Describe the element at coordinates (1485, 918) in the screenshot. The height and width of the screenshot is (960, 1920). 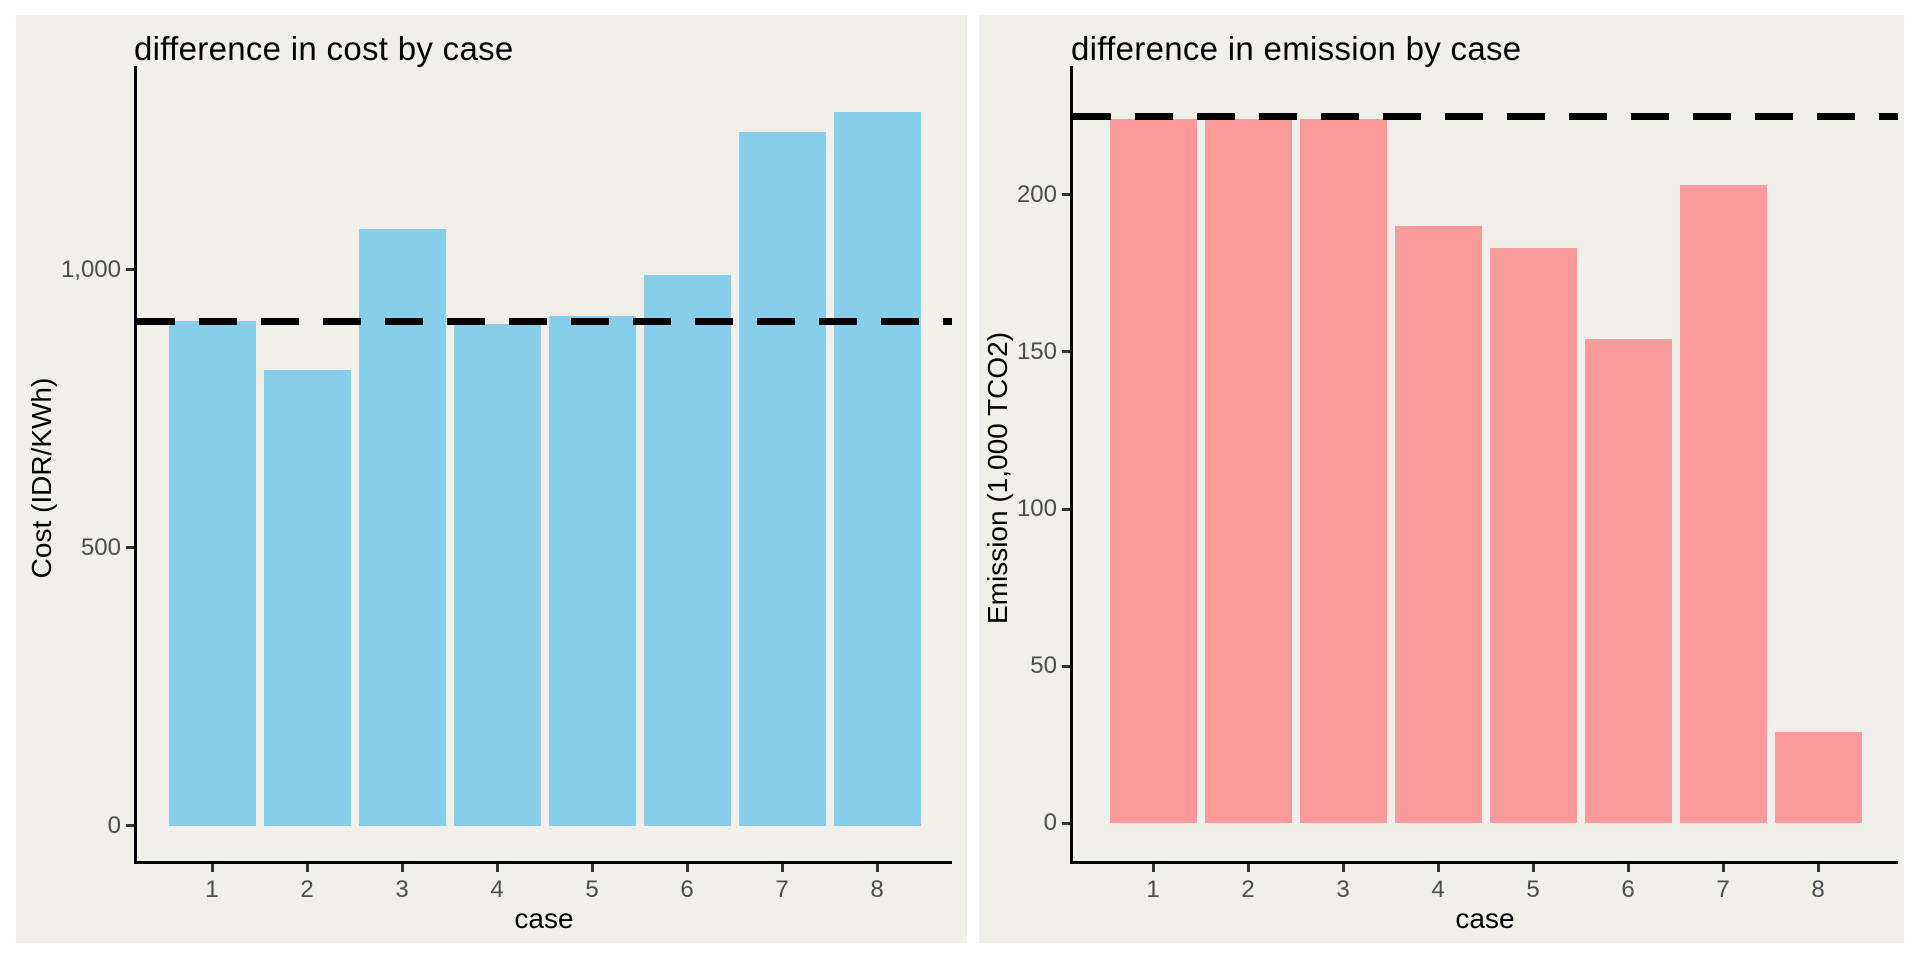
I see `emission-x-axis-title: case` at that location.